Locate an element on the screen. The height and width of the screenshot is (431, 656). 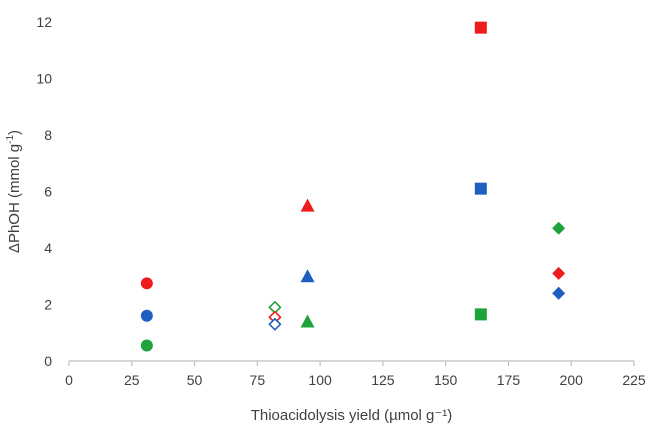
data-point-triangle-red is located at coordinates (307, 205).